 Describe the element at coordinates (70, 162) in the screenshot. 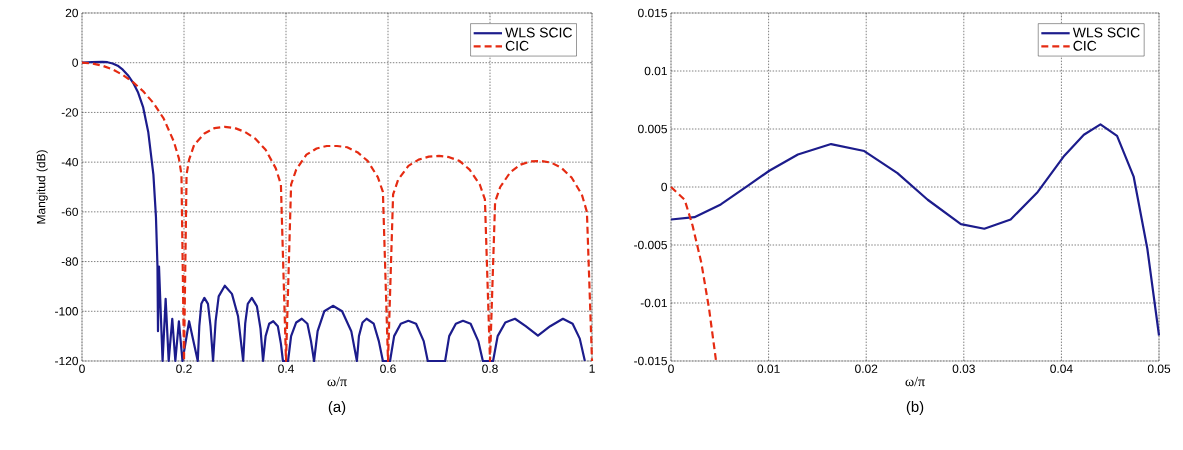

I see `y-tick-label: -40` at that location.